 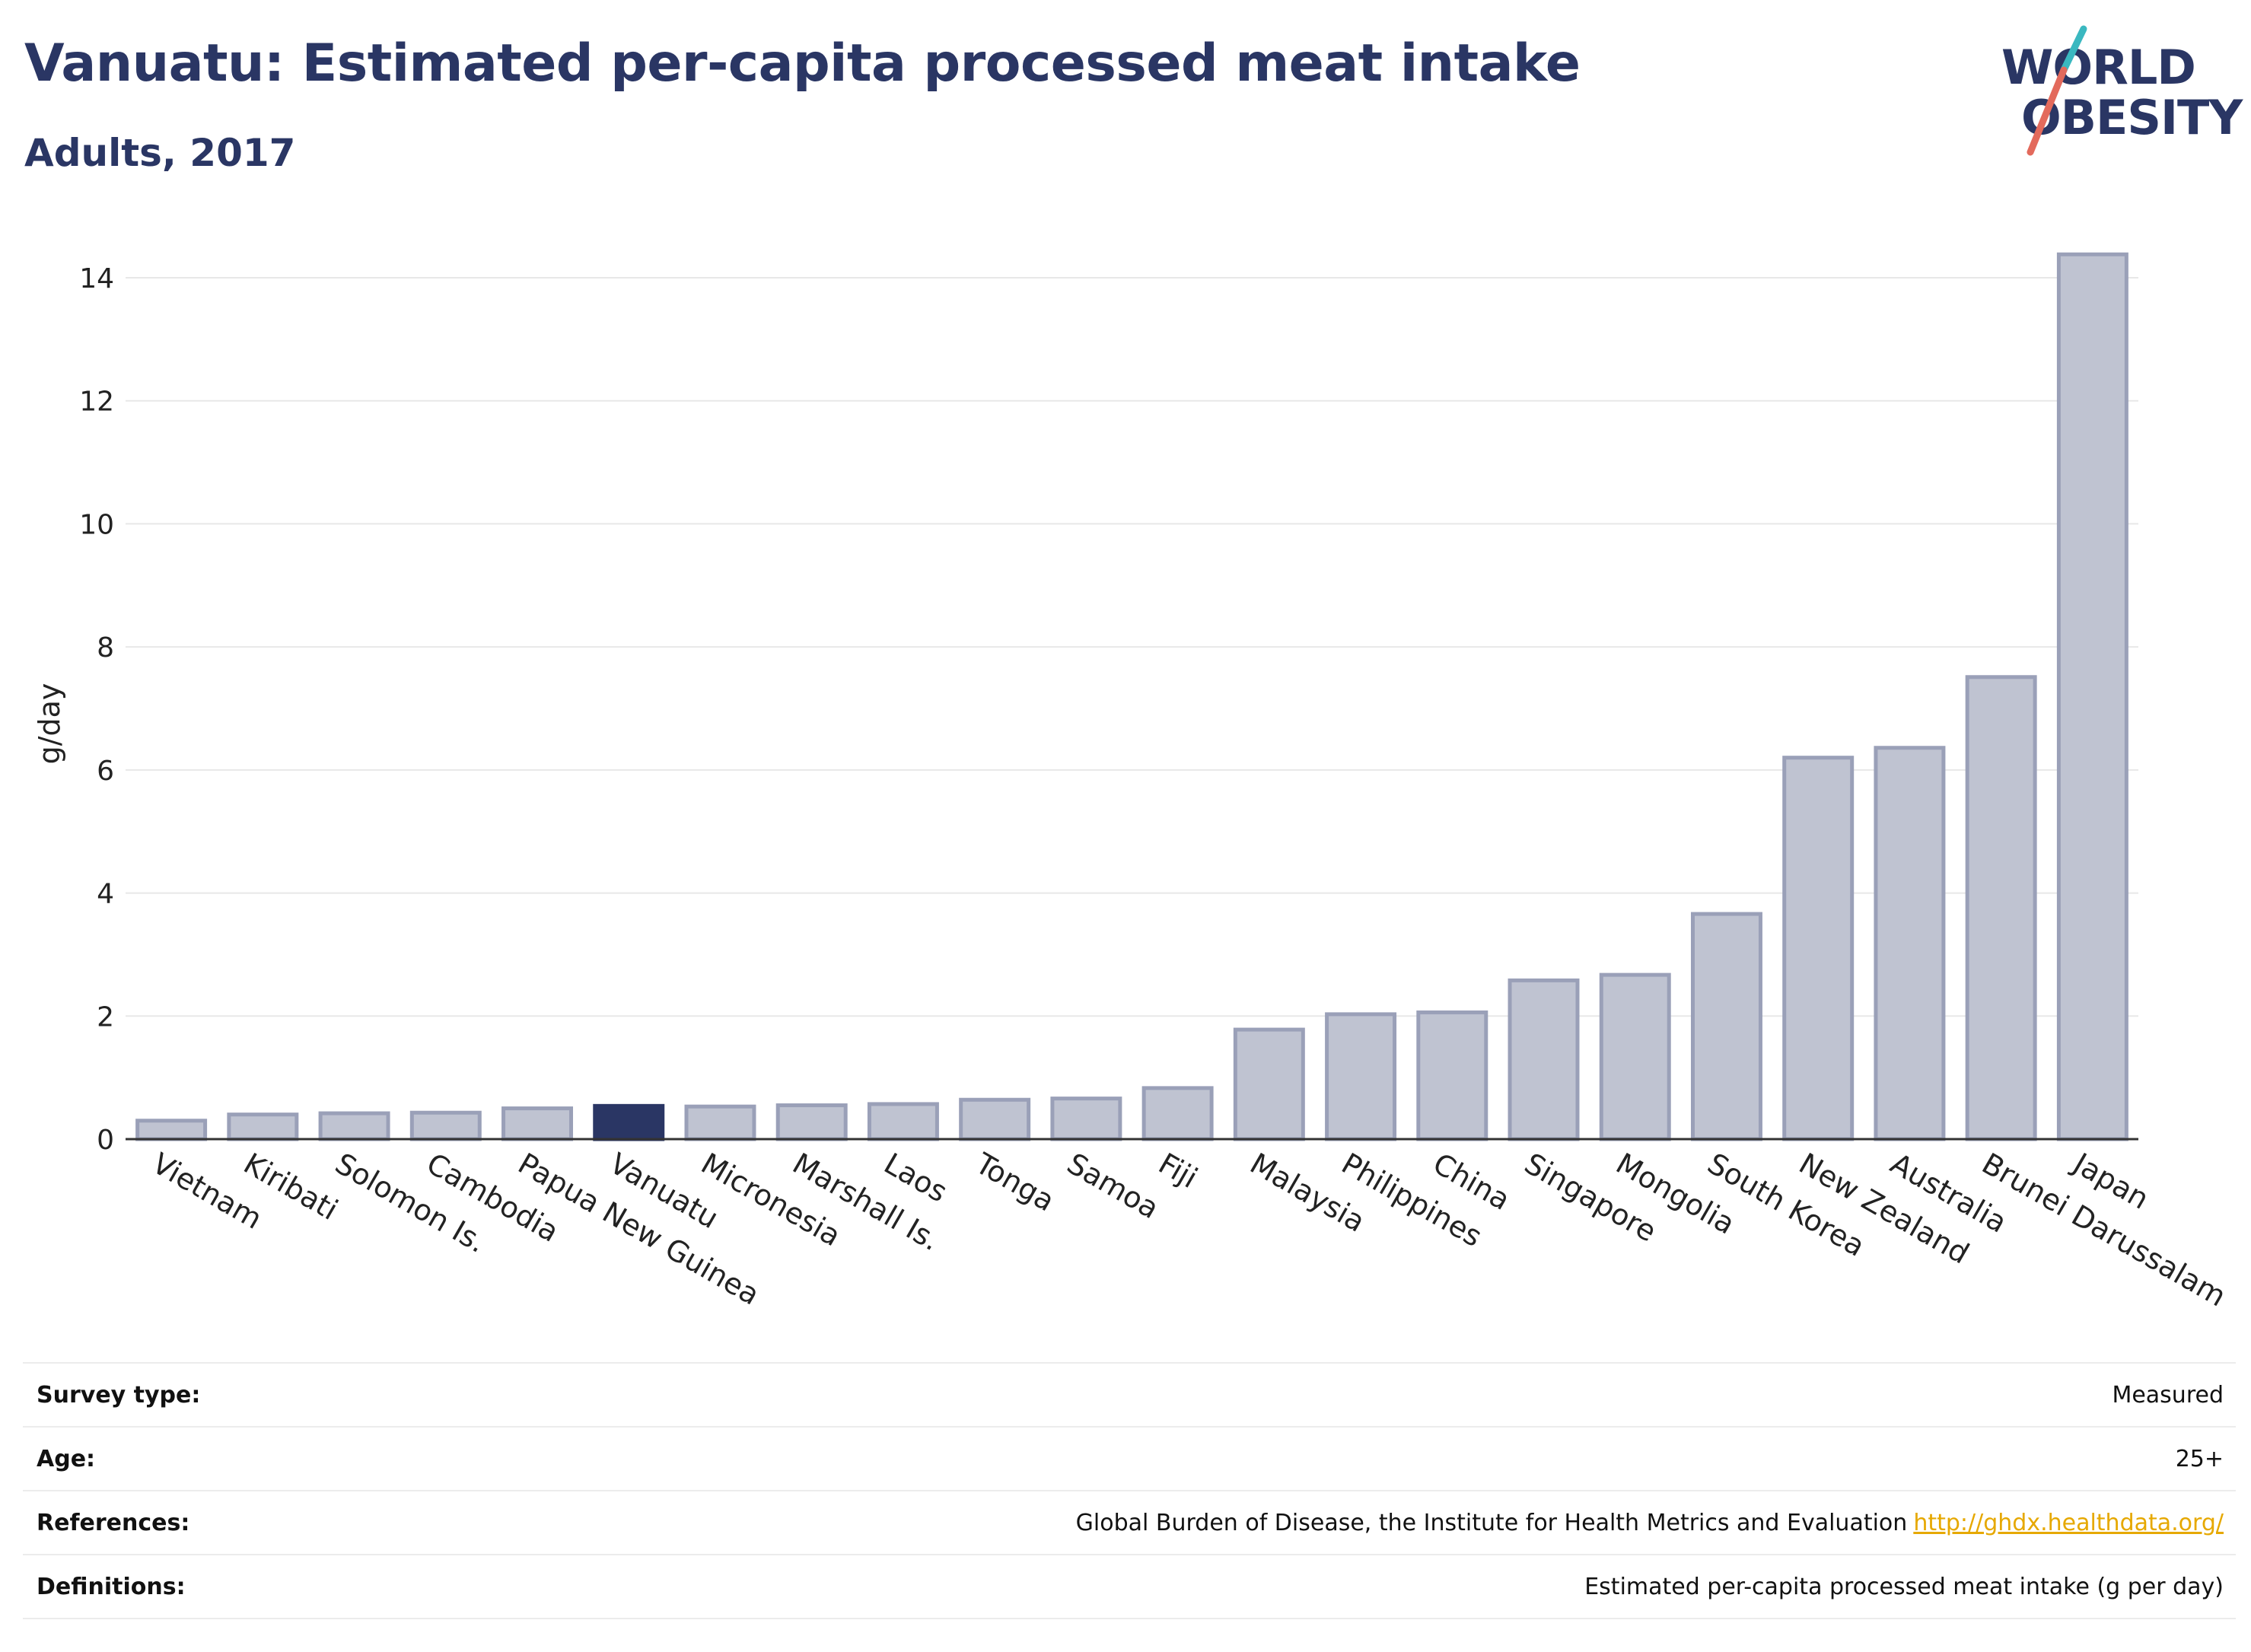 What do you see at coordinates (1086, 1119) in the screenshot?
I see `bar-samoa` at bounding box center [1086, 1119].